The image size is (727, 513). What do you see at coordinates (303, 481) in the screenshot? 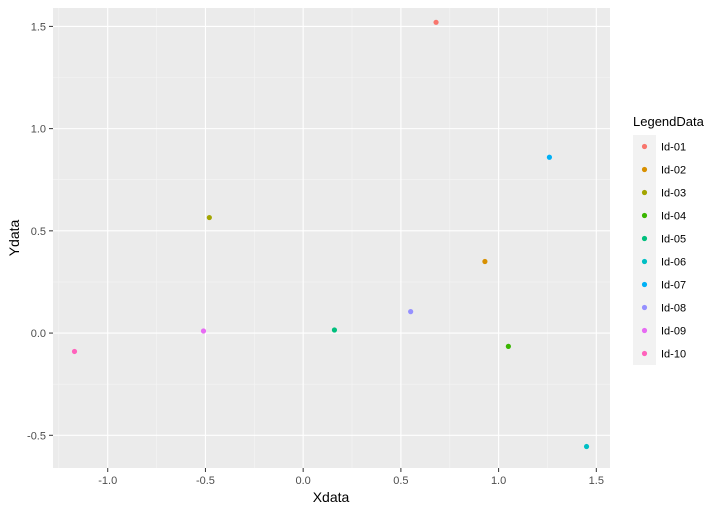
I see `x-tick-label: 0.0` at bounding box center [303, 481].